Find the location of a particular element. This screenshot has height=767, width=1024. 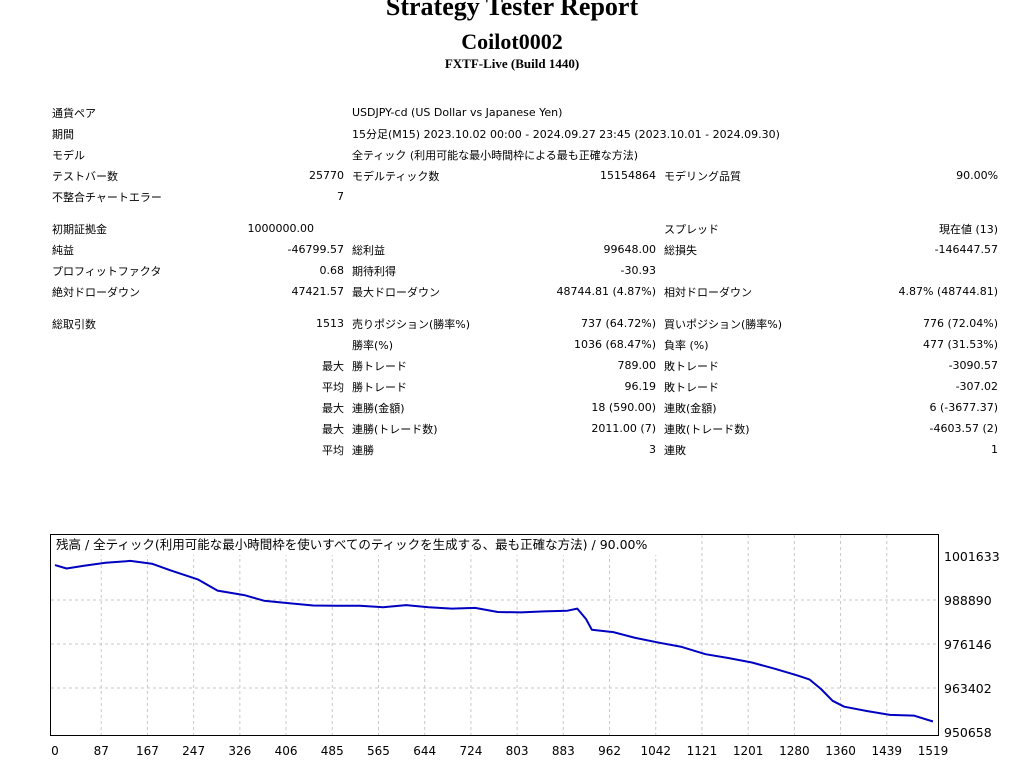

report-server: FXTF-Live (Build 1440) is located at coordinates (512, 63).